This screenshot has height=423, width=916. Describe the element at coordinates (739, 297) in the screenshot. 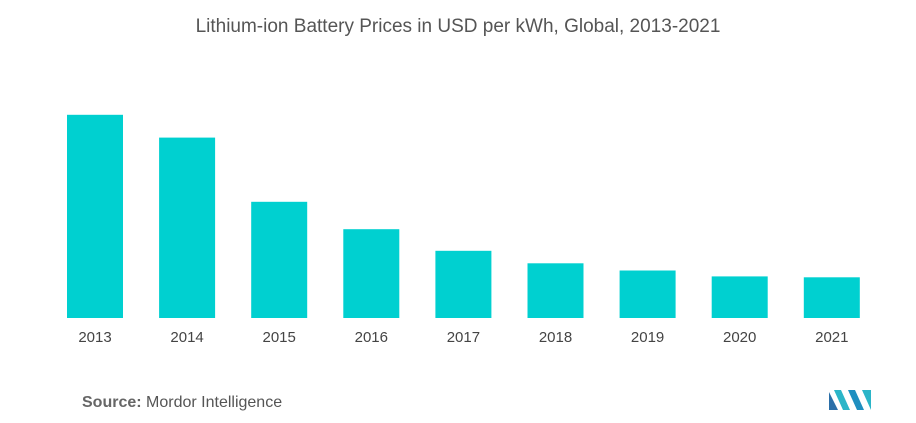

I see `bar-2020` at that location.